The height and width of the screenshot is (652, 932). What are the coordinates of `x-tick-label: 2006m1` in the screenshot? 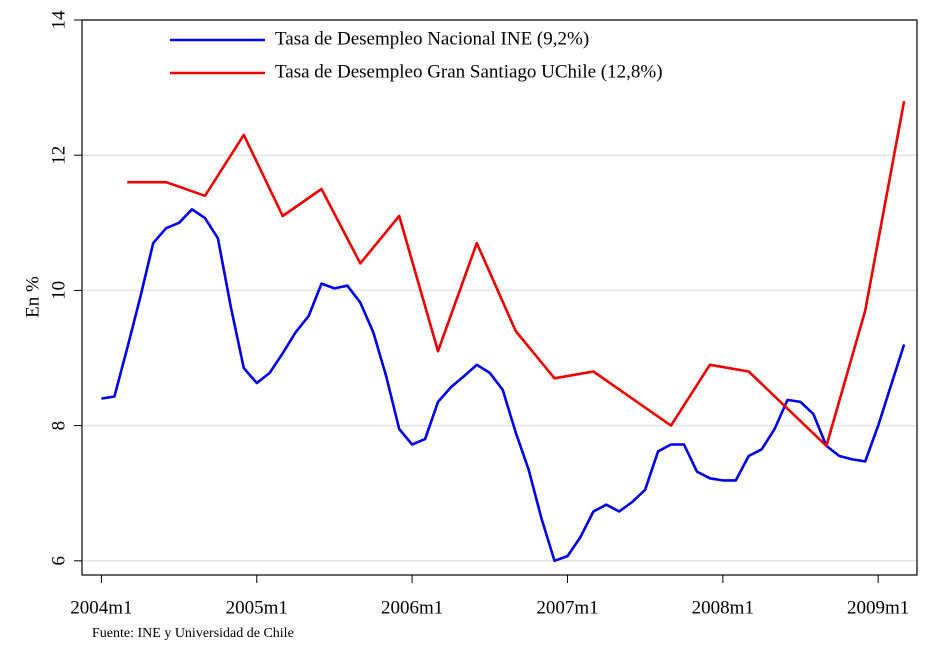 It's located at (412, 607).